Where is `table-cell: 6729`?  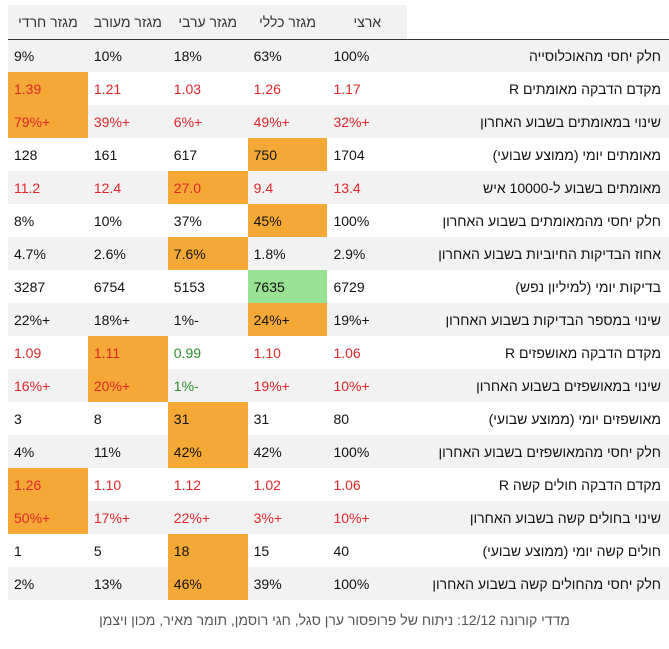
table-cell: 6729 is located at coordinates (349, 286).